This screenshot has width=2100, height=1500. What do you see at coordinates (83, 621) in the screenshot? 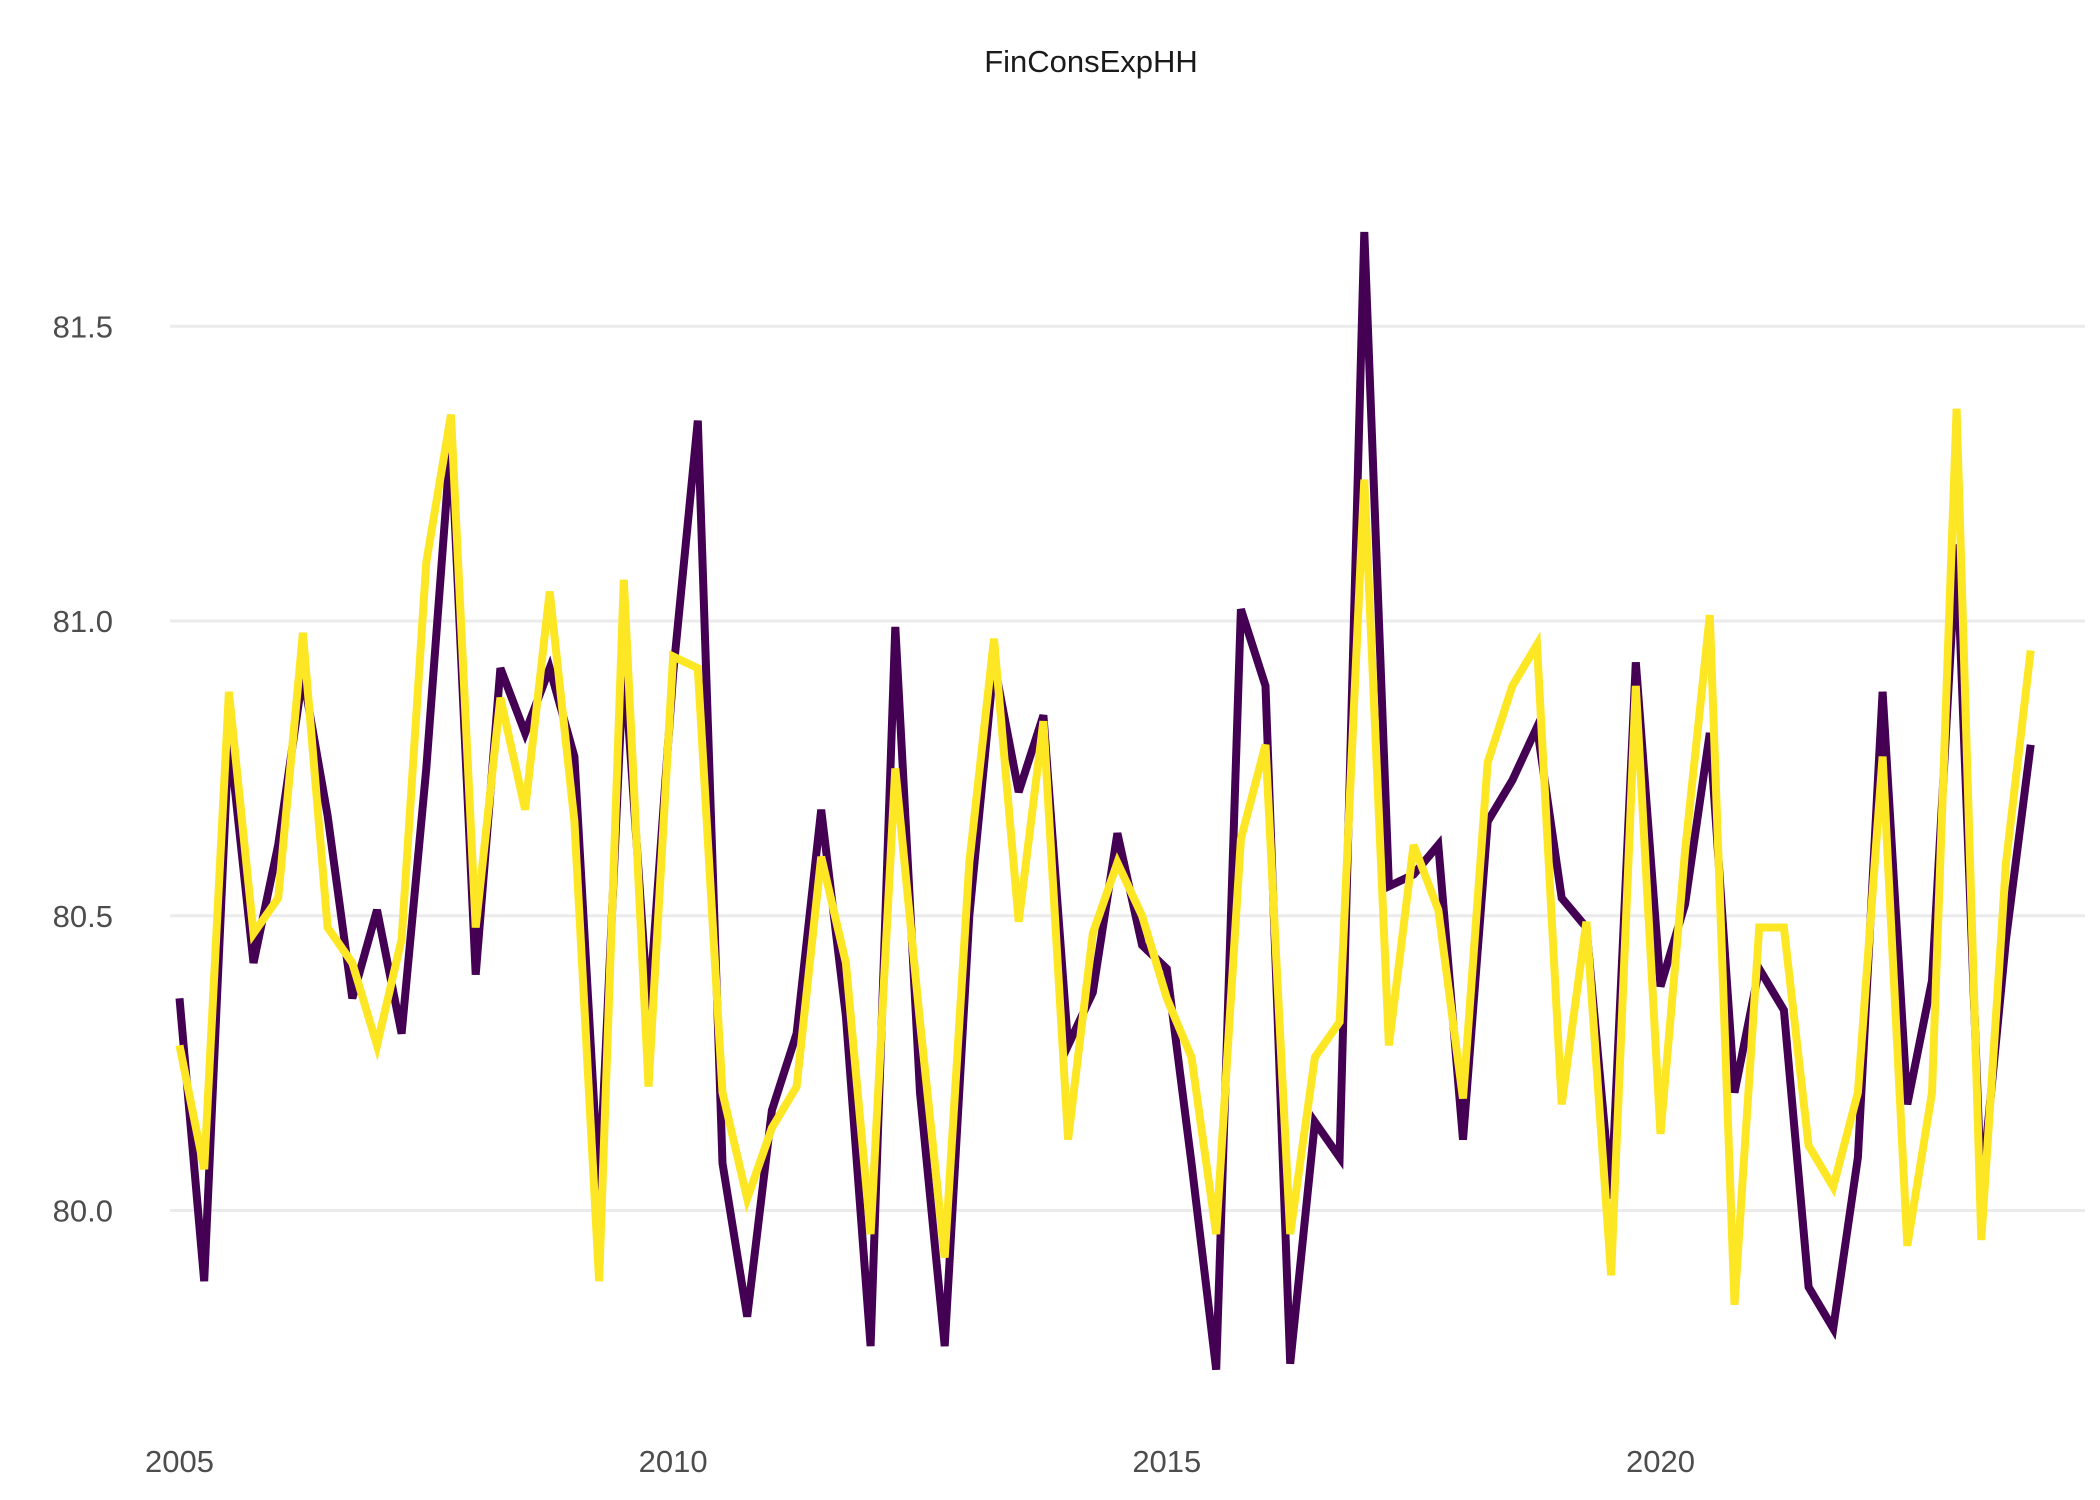
I see `y-tick-label: 81.0` at bounding box center [83, 621].